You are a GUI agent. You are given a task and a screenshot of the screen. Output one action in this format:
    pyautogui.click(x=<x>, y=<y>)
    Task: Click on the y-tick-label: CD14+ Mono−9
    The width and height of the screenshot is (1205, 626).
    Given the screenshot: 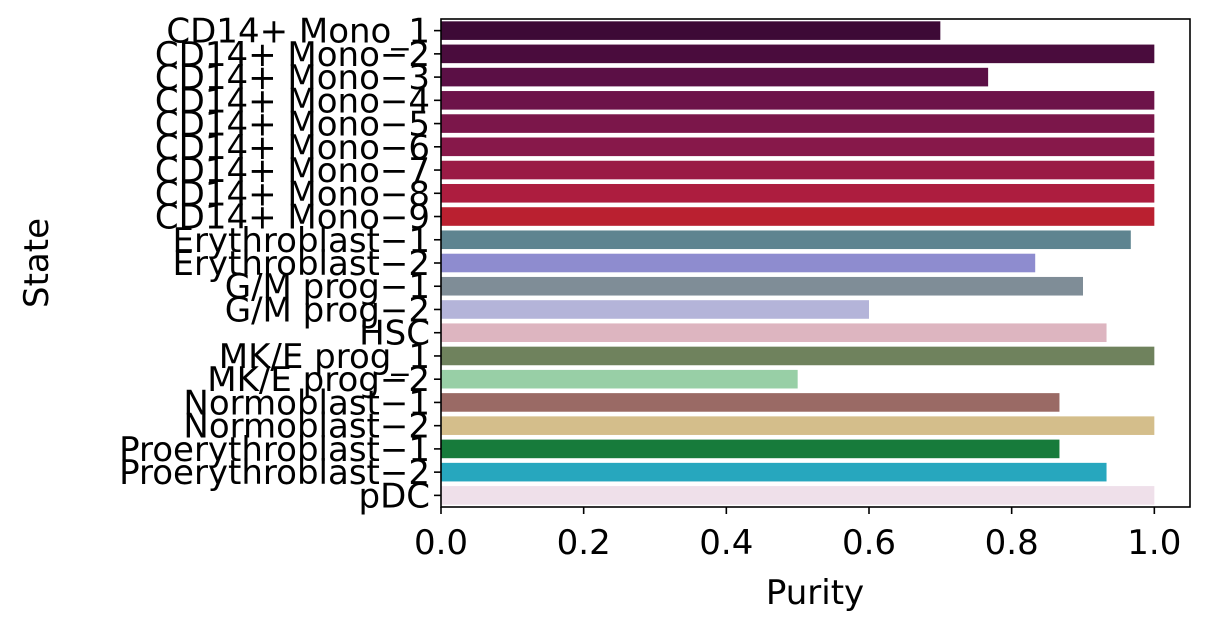 What is the action you would take?
    pyautogui.click(x=292, y=218)
    